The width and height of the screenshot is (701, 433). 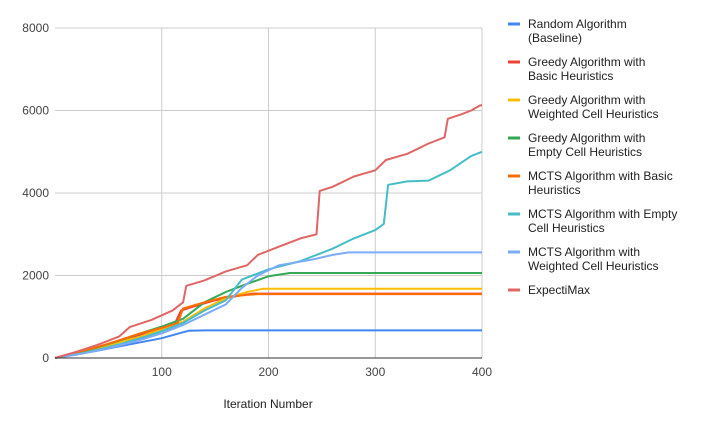 I want to click on y-tick-label: 0, so click(x=45, y=358).